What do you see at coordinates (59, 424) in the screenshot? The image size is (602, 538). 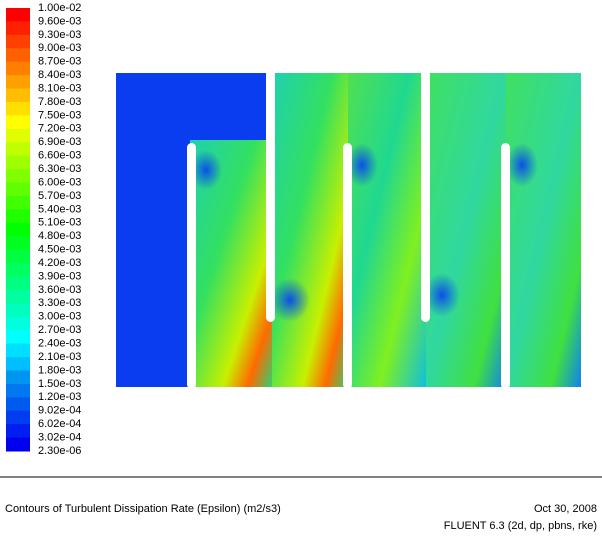 I see `colorbar-label: 6.02e-04` at bounding box center [59, 424].